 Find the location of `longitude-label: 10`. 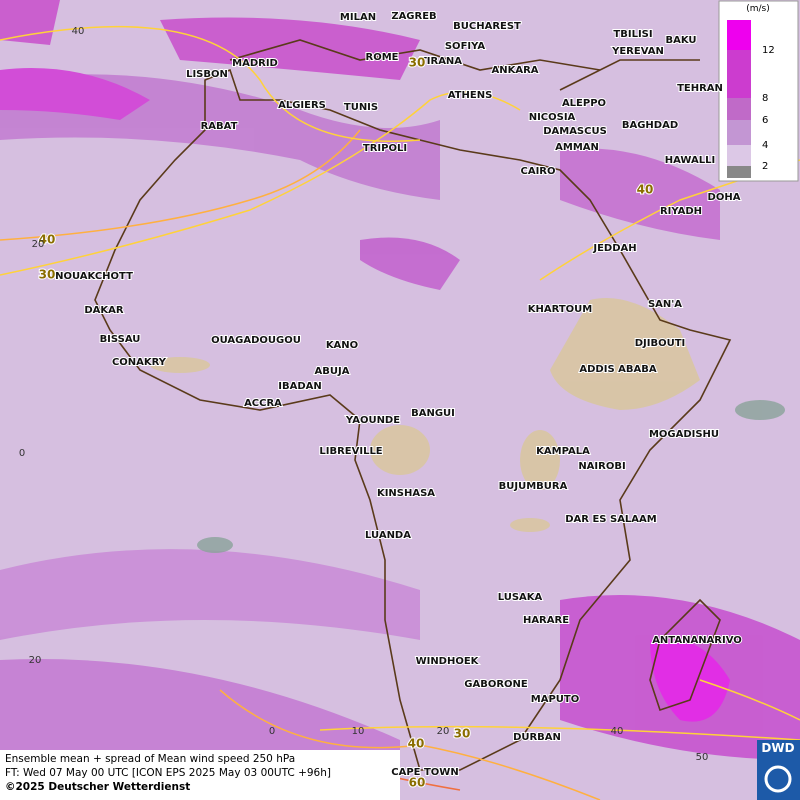

longitude-label: 10 is located at coordinates (358, 731).